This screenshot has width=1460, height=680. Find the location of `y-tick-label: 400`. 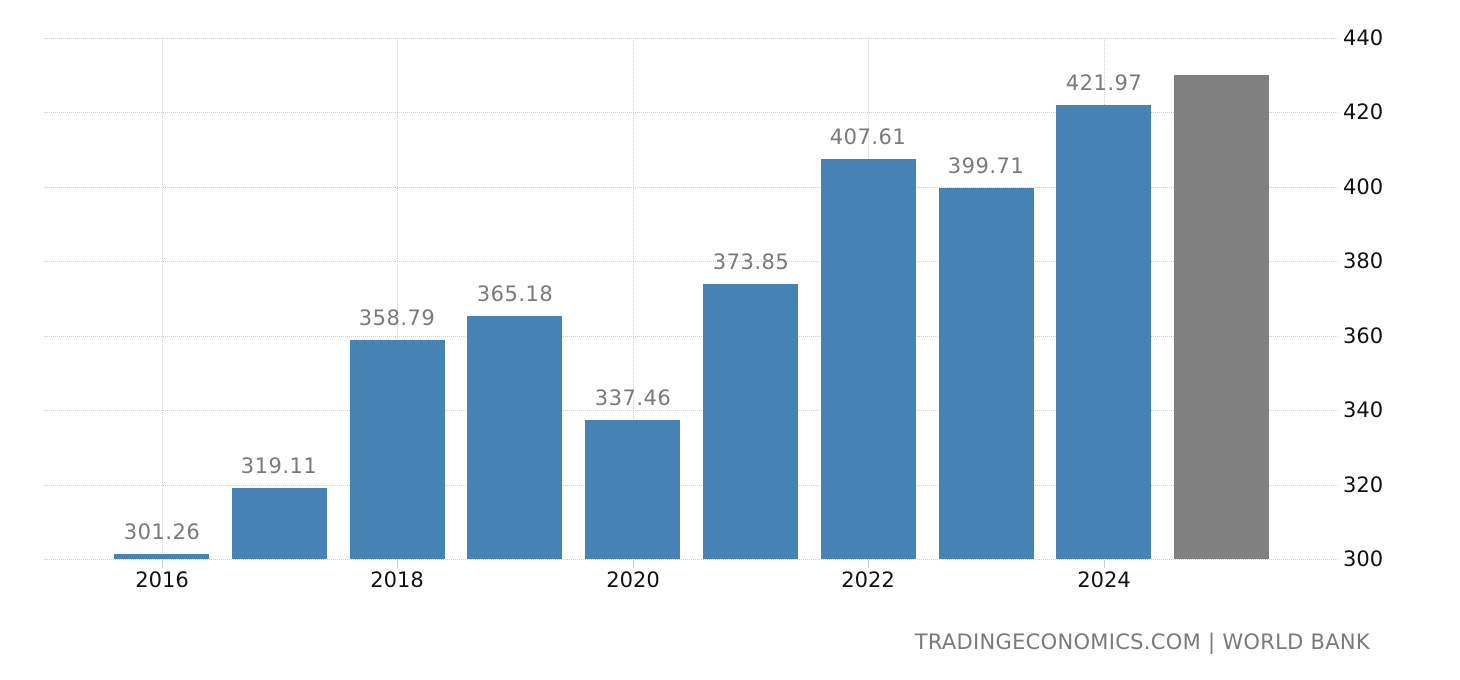

y-tick-label: 400 is located at coordinates (1363, 187).